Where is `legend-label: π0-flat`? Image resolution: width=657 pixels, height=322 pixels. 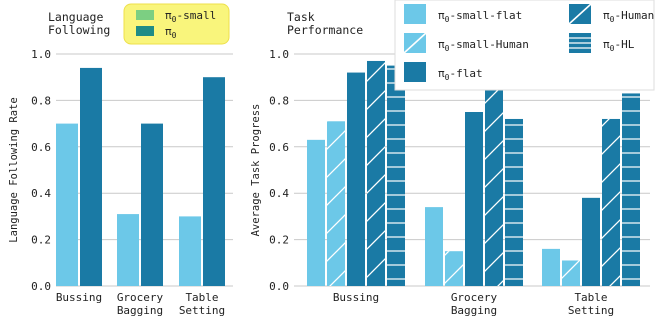
legend-label: π0-flat is located at coordinates (460, 74).